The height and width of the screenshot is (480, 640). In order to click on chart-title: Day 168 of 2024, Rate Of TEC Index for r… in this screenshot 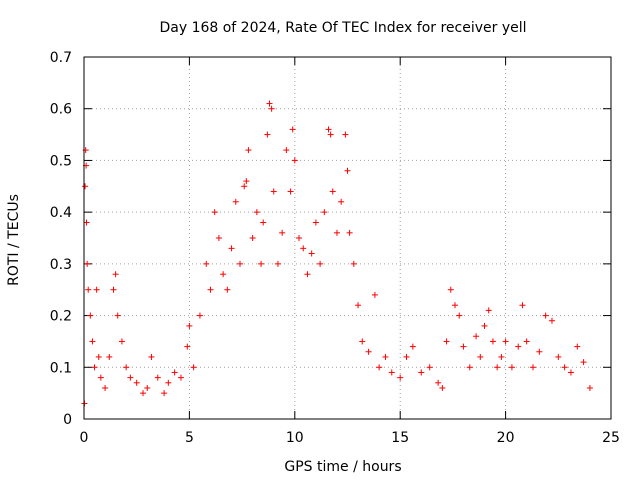, I will do `click(342, 28)`.